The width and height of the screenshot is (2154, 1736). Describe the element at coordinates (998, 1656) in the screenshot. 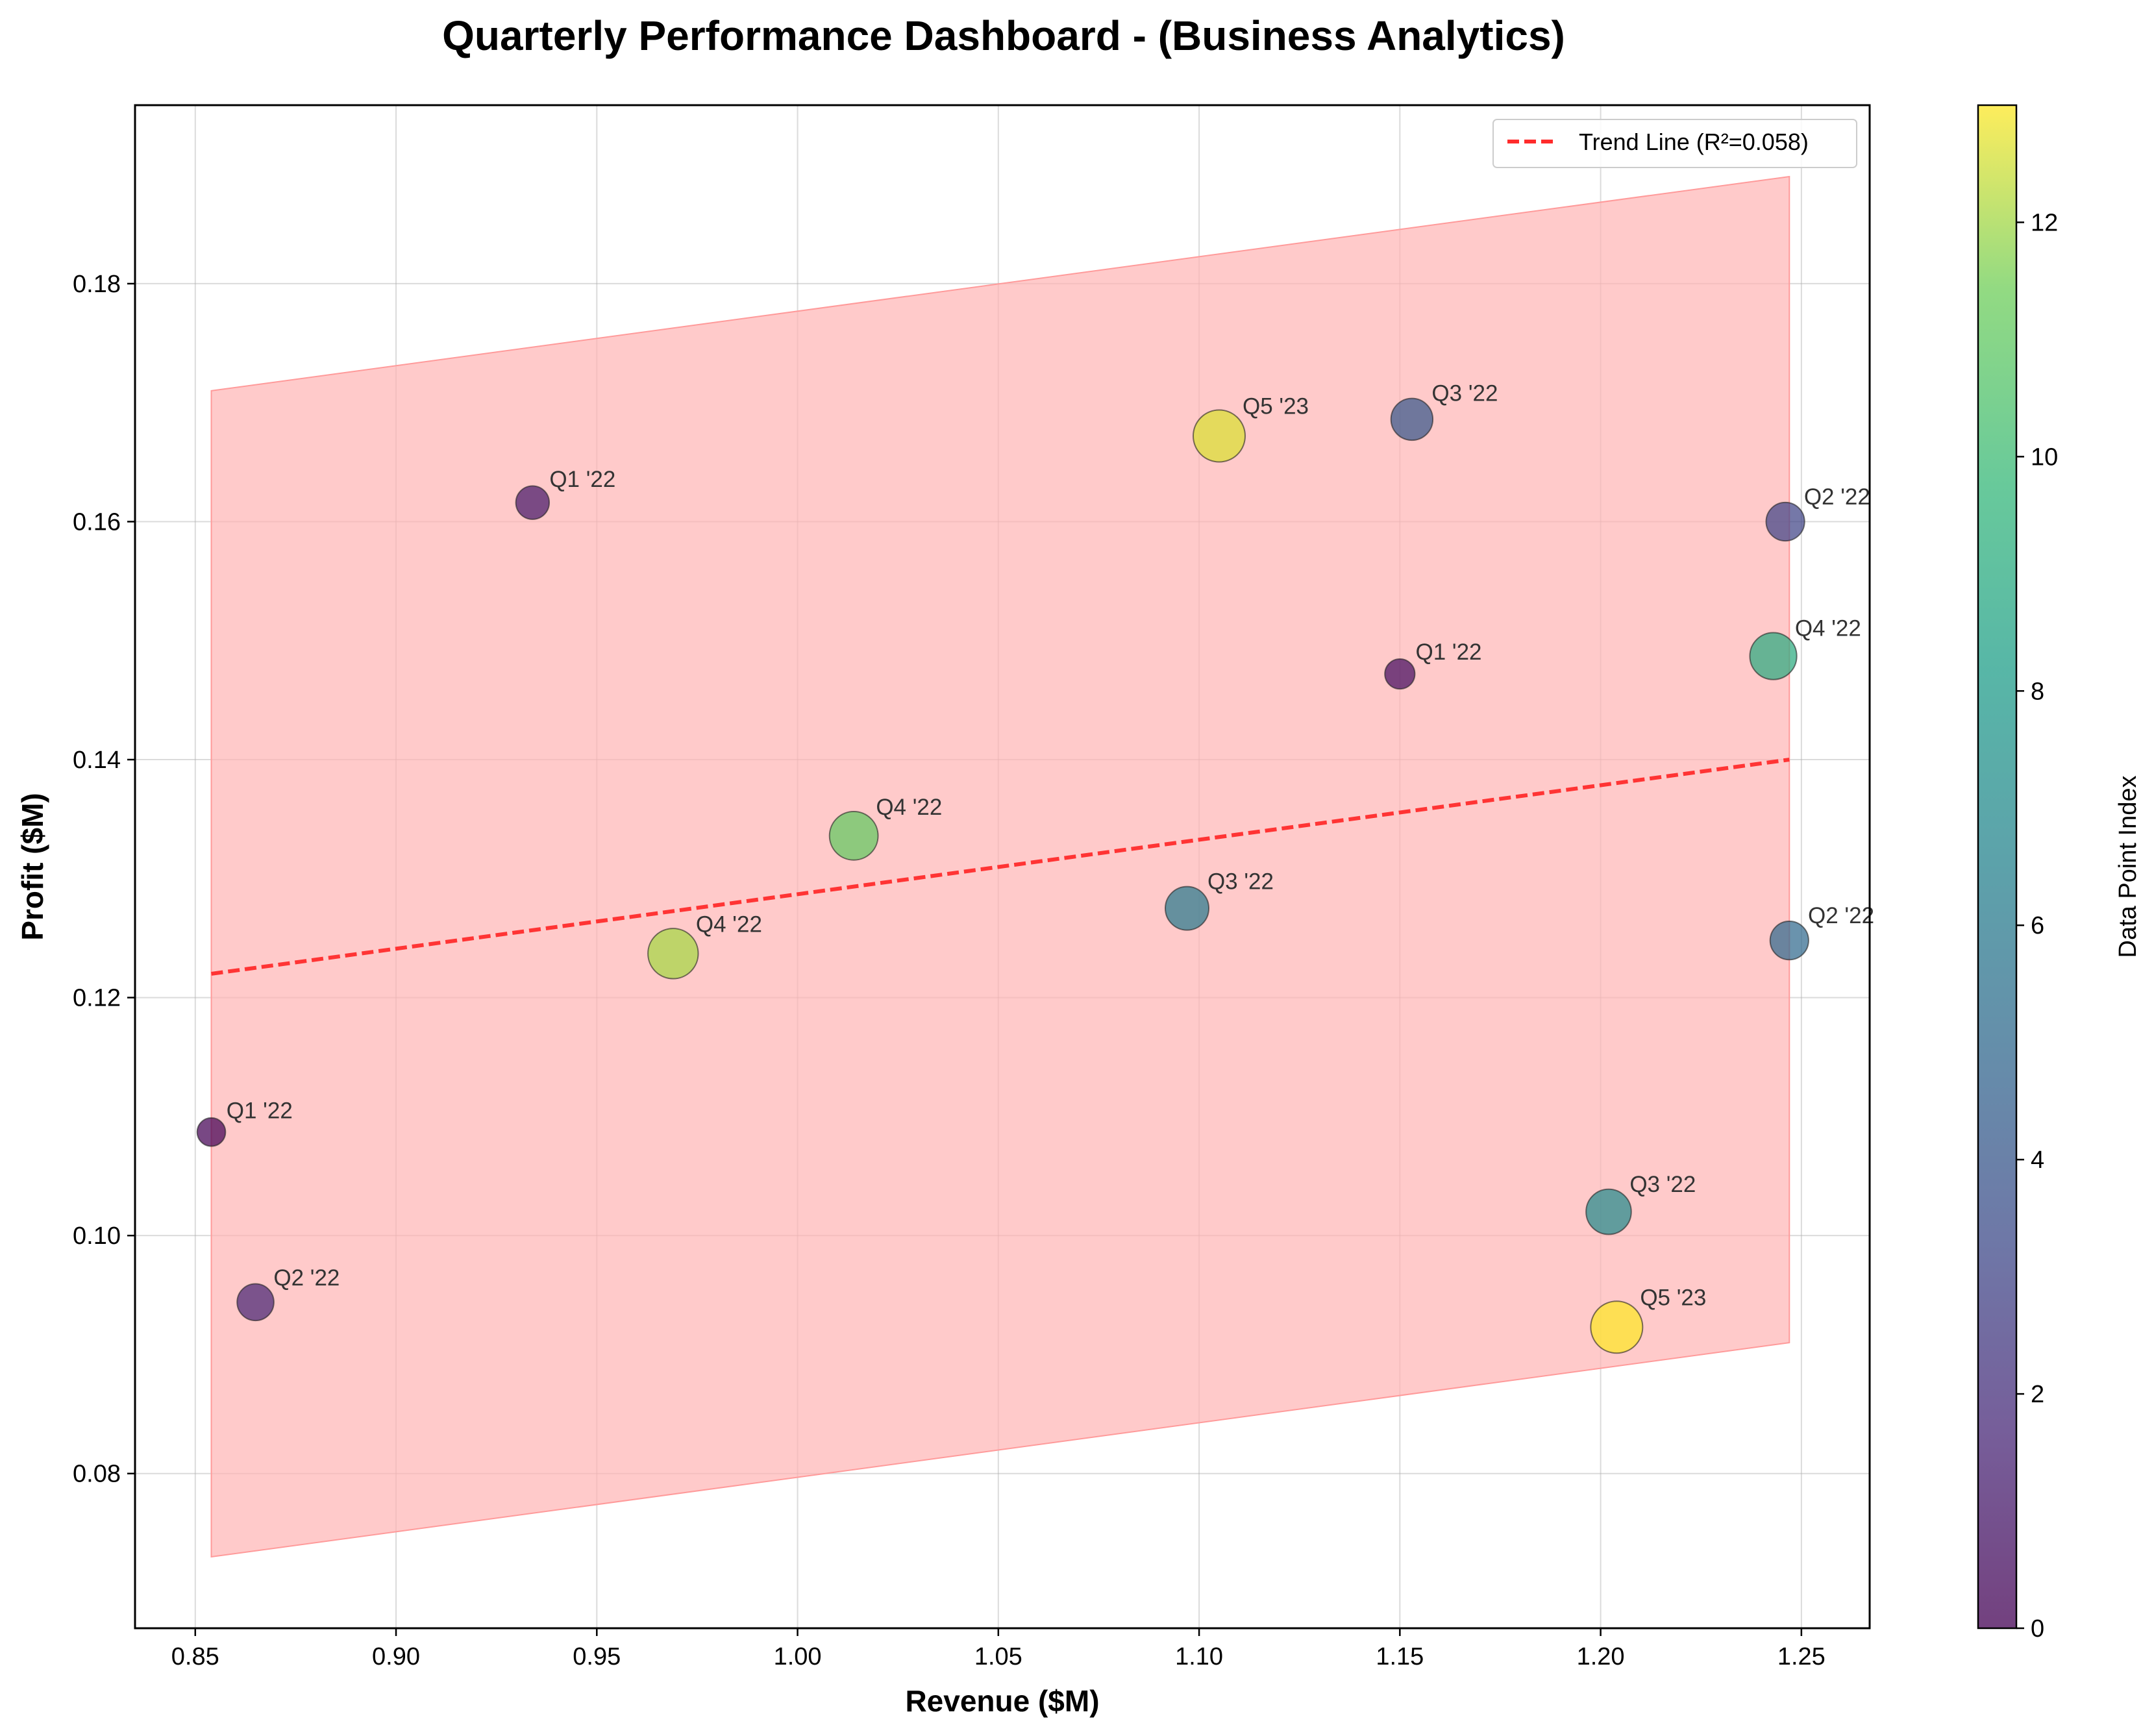

I see `x-tick-label: 1.05` at that location.